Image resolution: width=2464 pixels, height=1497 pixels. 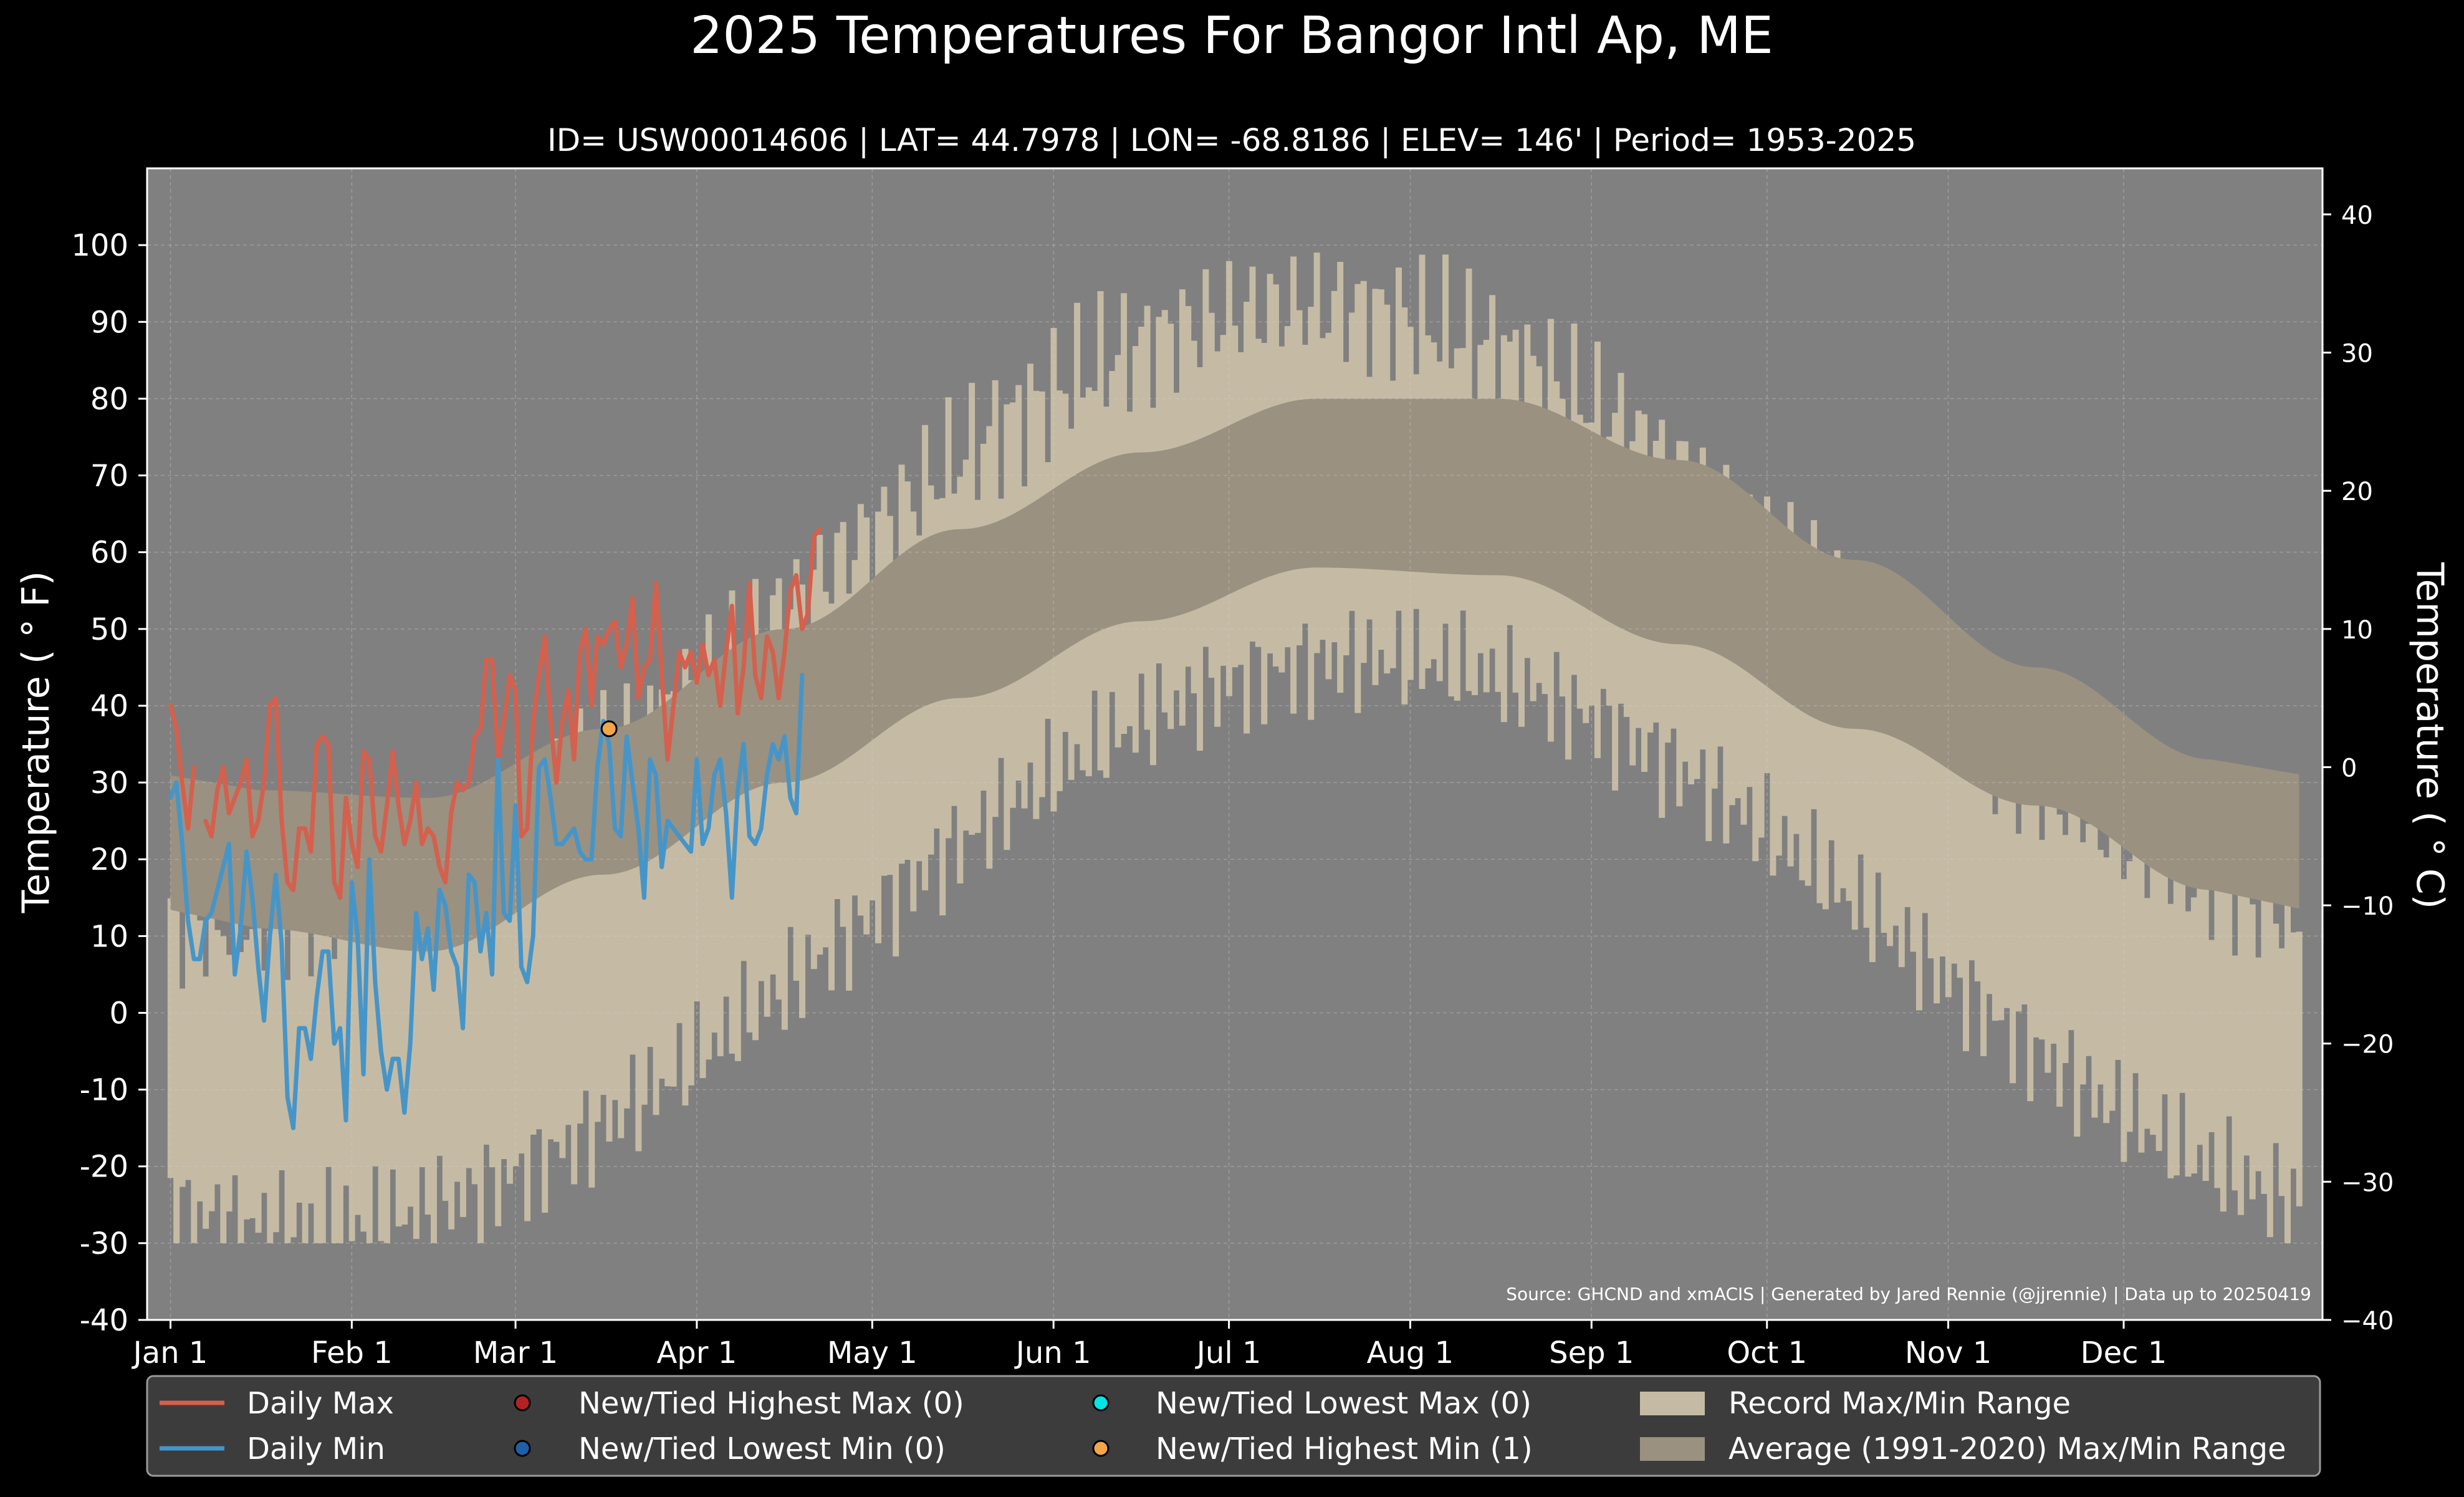 What do you see at coordinates (36, 742) in the screenshot?
I see `y-axis-label: Temperature ( ° F)` at bounding box center [36, 742].